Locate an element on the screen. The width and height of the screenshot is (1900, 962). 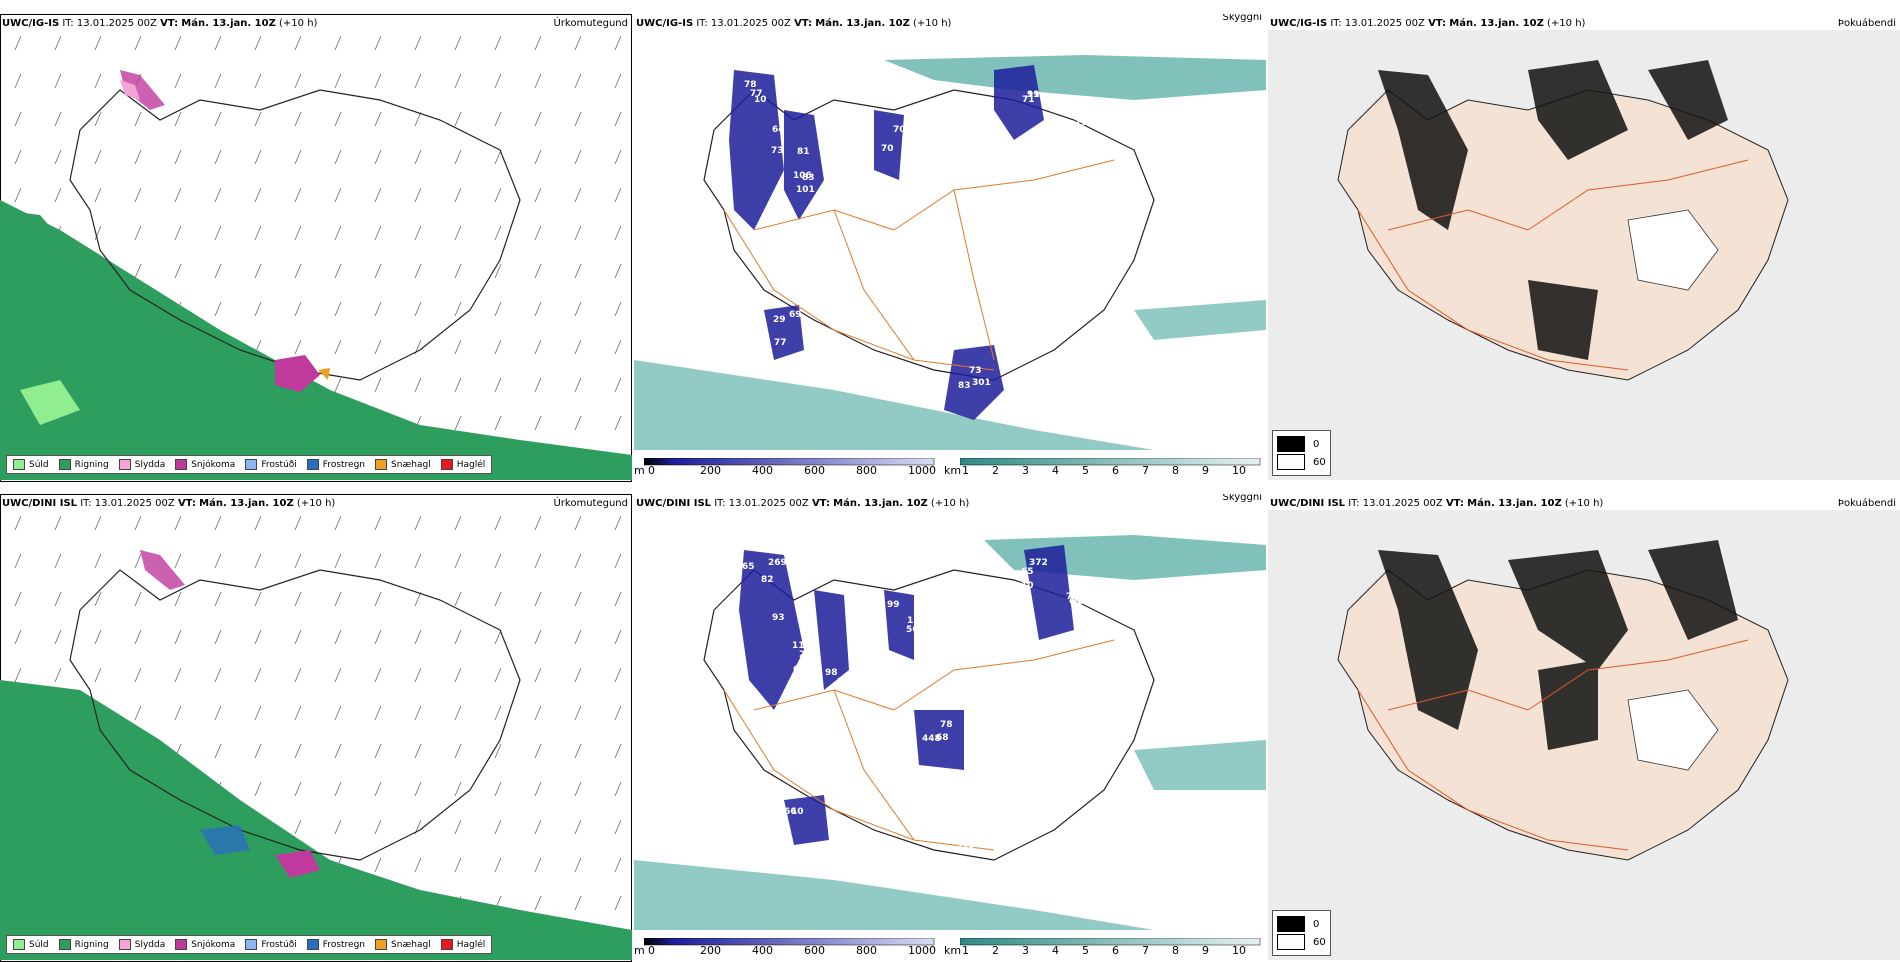
fog-swatch-black is located at coordinates (1291, 924).